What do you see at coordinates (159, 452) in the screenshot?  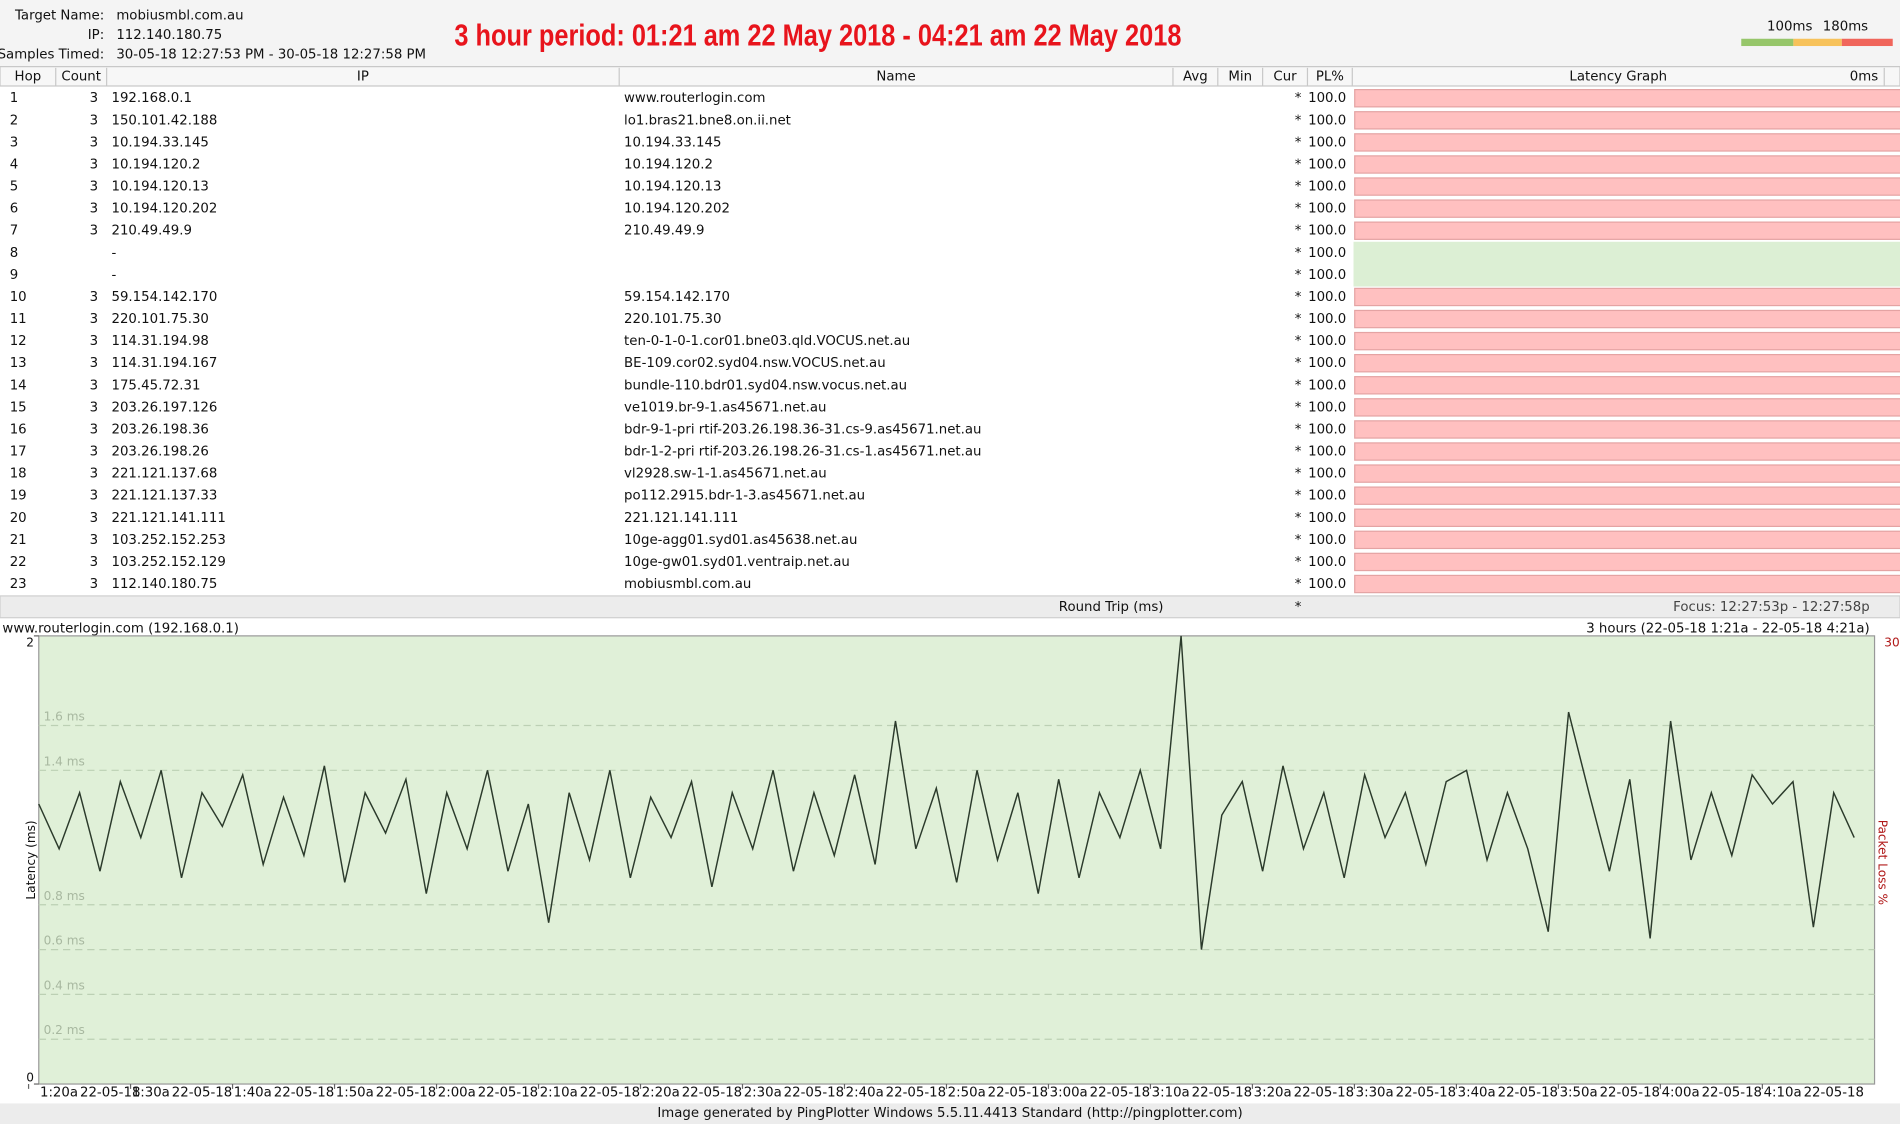 I see `ip: 203.26.198.26` at bounding box center [159, 452].